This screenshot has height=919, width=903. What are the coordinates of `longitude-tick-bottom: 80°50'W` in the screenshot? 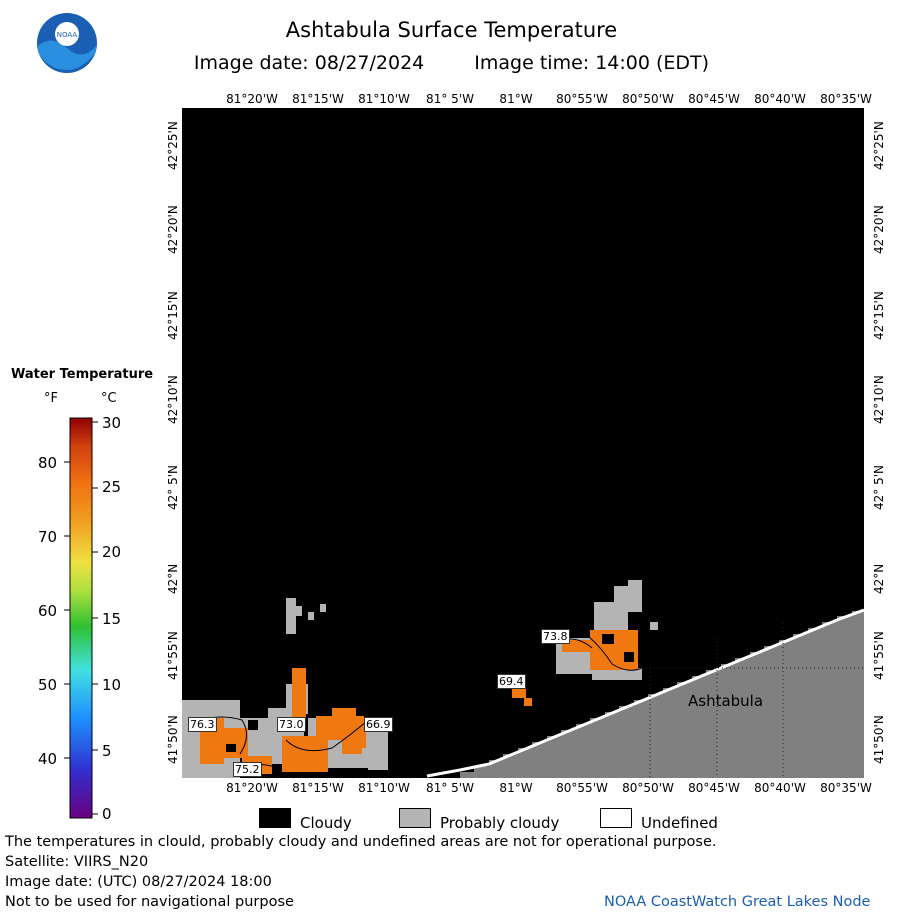 It's located at (648, 788).